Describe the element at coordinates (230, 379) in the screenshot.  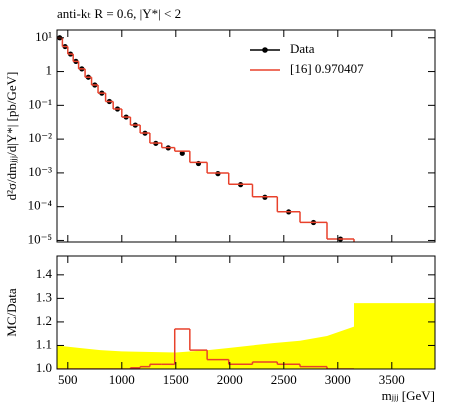
I see `x-tick-label: 2000` at that location.